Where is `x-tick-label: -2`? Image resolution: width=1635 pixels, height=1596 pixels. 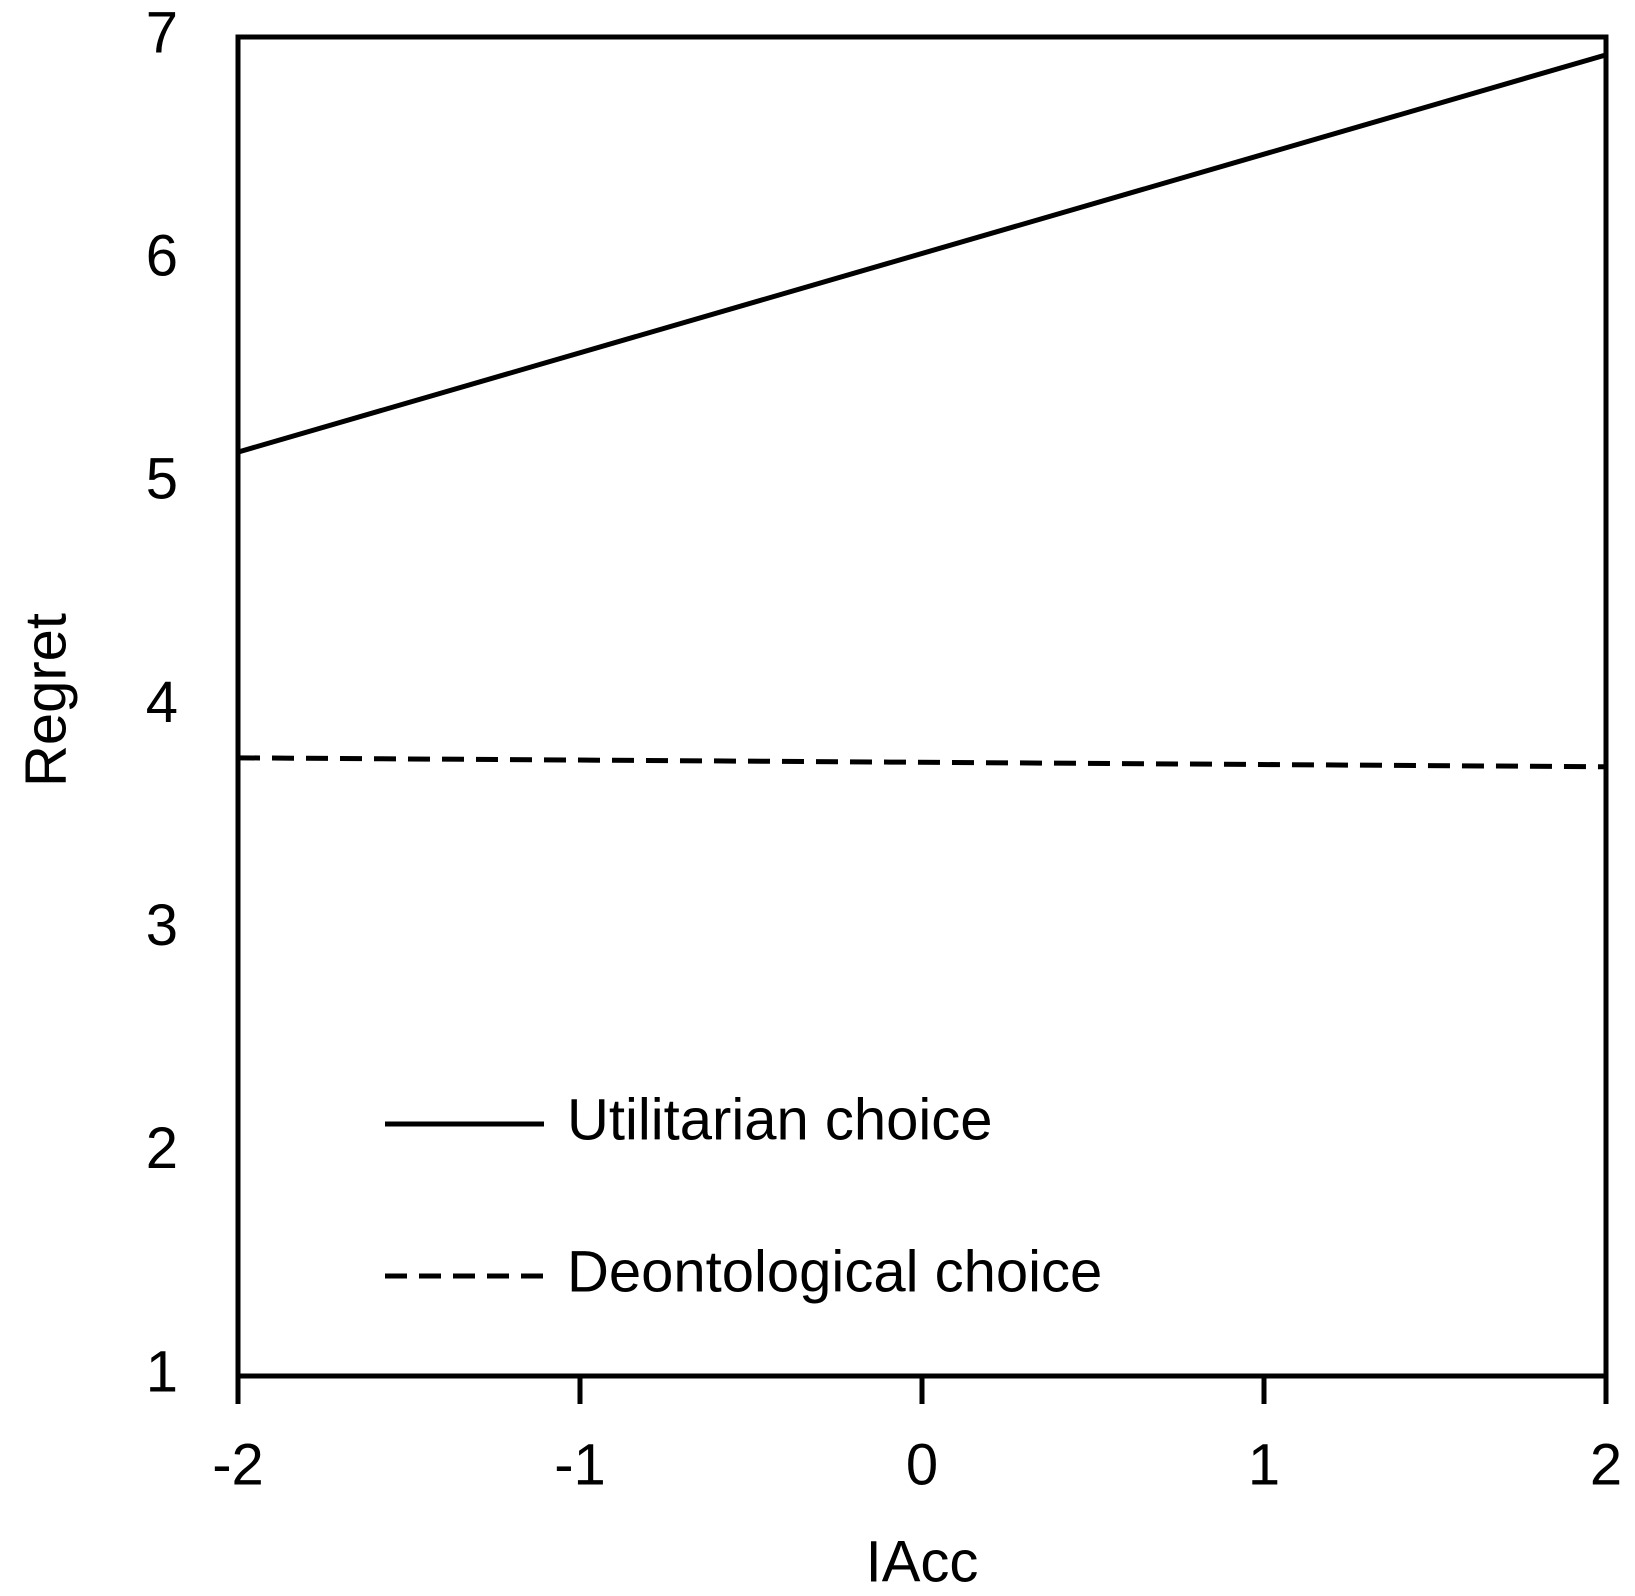 x-tick-label: -2 is located at coordinates (238, 1464).